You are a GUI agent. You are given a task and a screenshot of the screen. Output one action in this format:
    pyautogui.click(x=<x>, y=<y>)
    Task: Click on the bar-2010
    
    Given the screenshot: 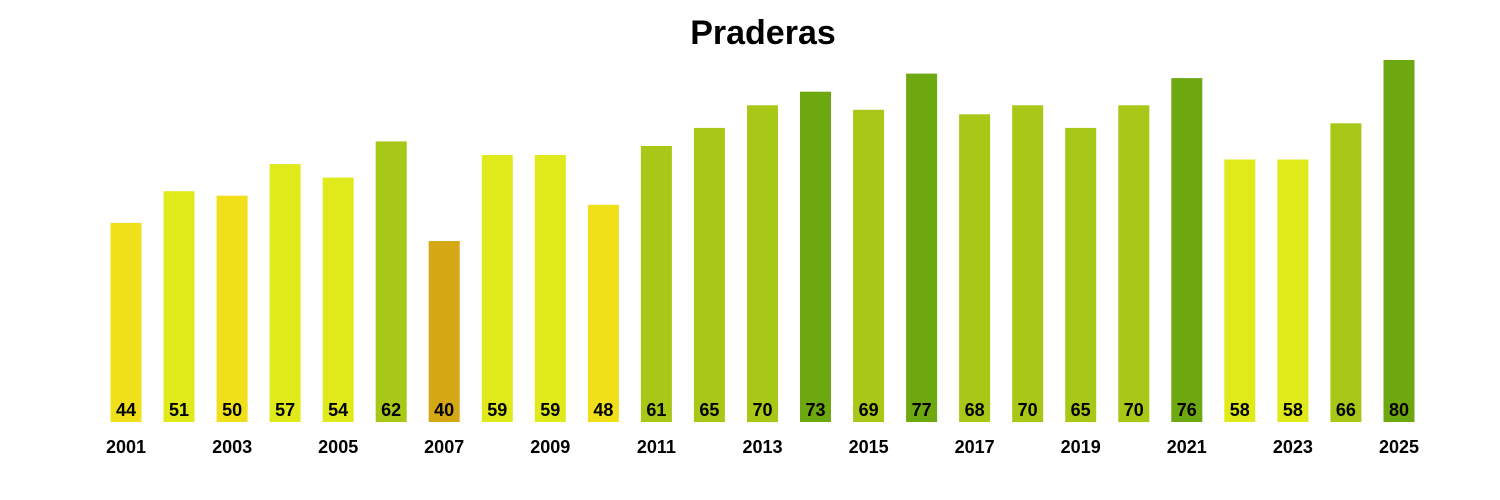 What is the action you would take?
    pyautogui.click(x=603, y=313)
    